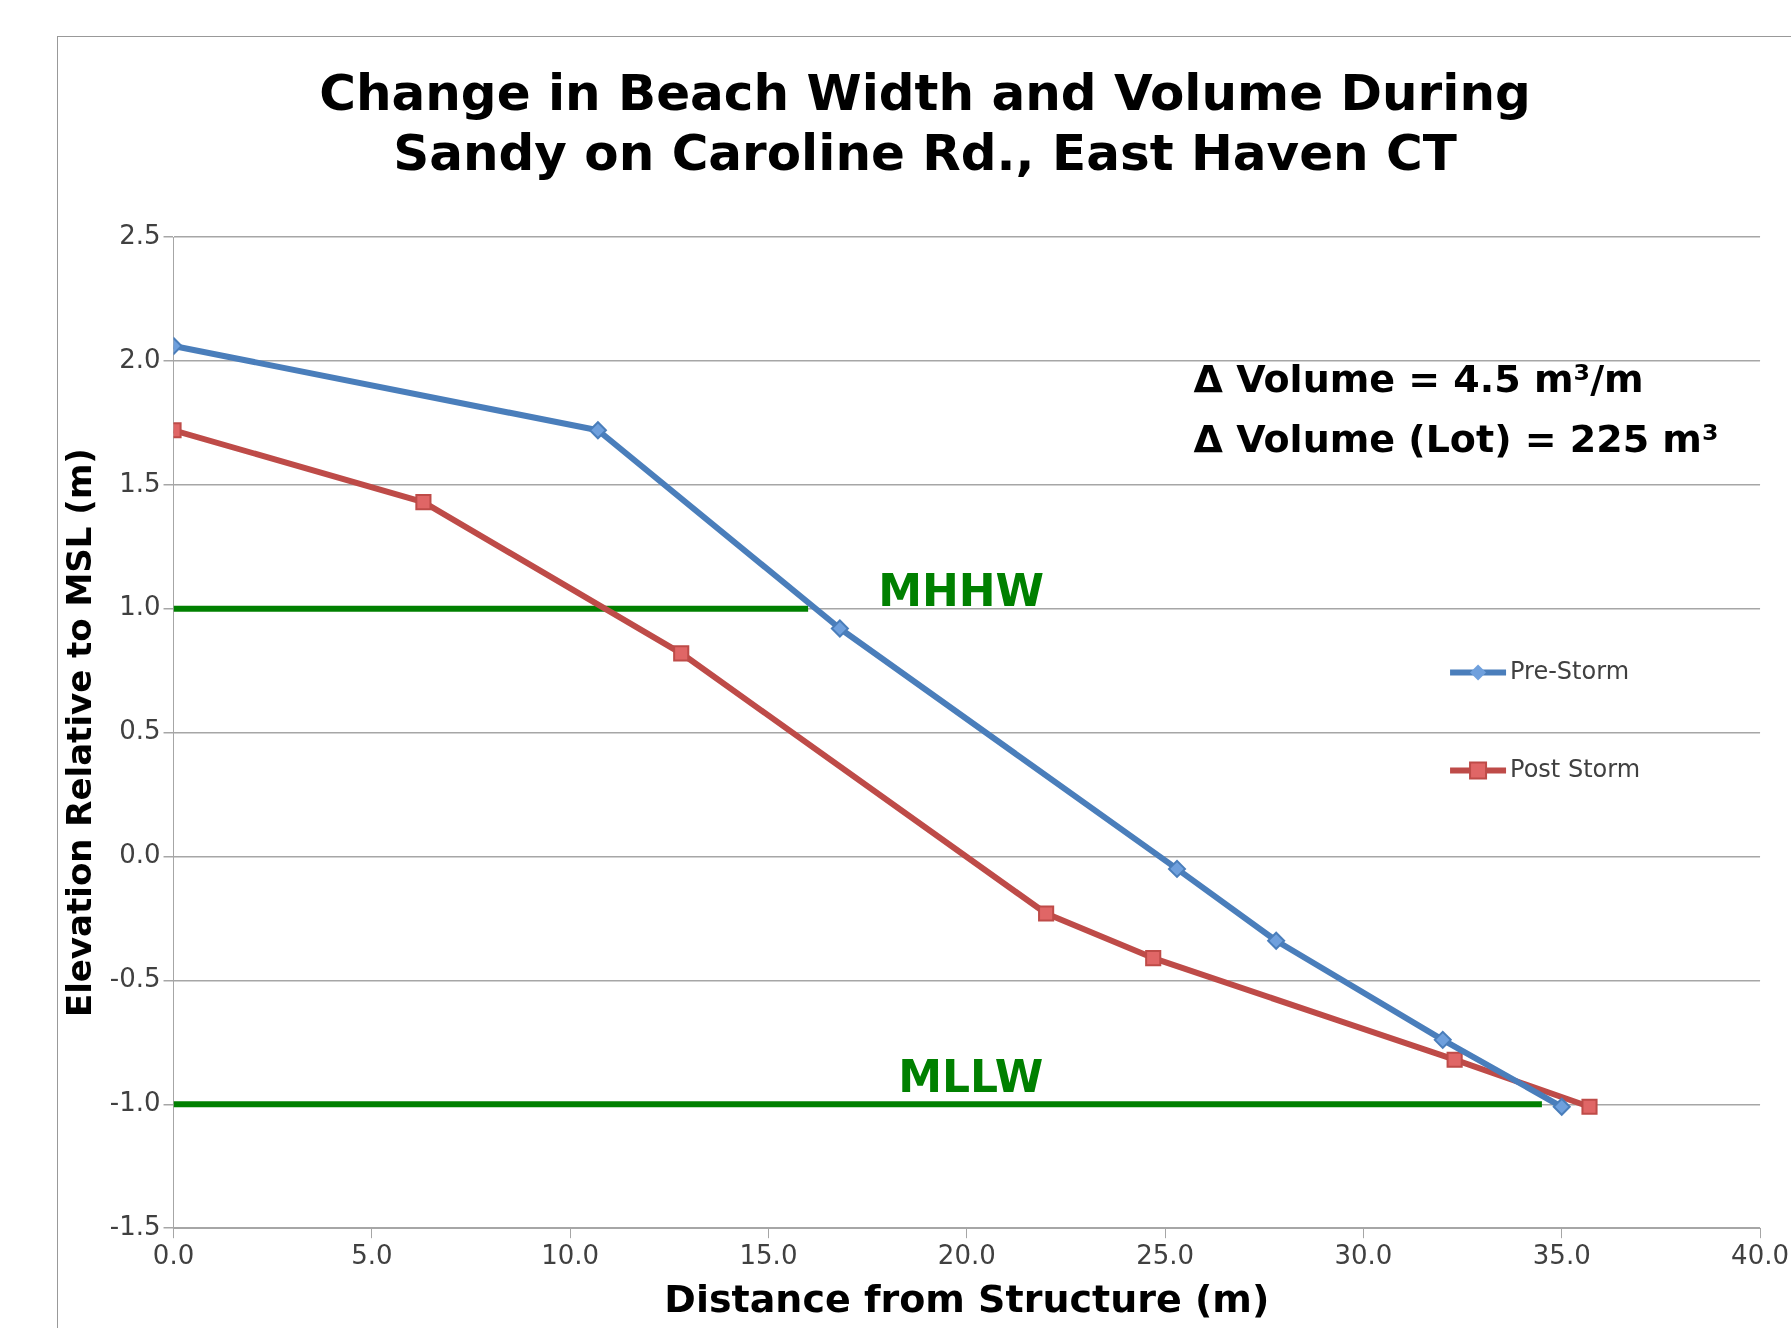 Image resolution: width=1791 pixels, height=1328 pixels. I want to click on x-tick-label: 20.0, so click(966, 1254).